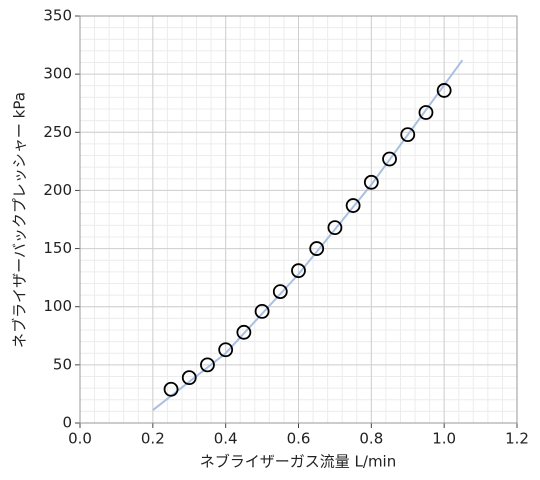  I want to click on y-tick-label: 300, so click(57, 74).